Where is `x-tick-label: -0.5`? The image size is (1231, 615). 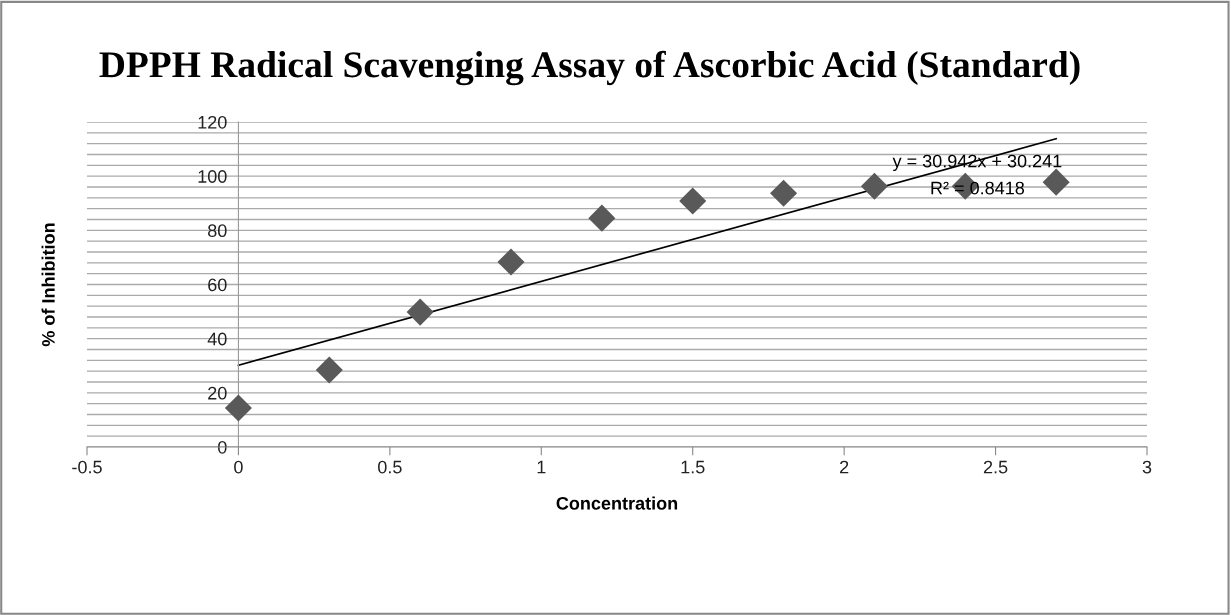
x-tick-label: -0.5 is located at coordinates (87, 467).